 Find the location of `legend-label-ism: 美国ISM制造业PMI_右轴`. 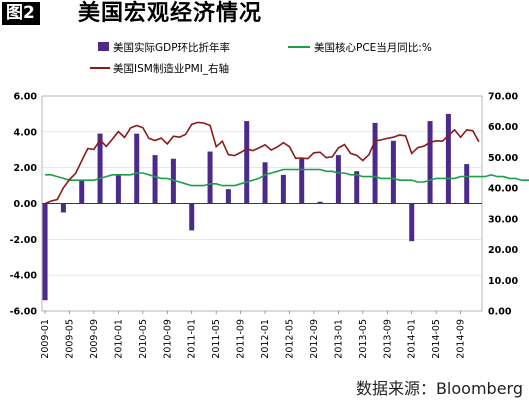

legend-label-ism: 美国ISM制造业PMI_右轴 is located at coordinates (171, 68).